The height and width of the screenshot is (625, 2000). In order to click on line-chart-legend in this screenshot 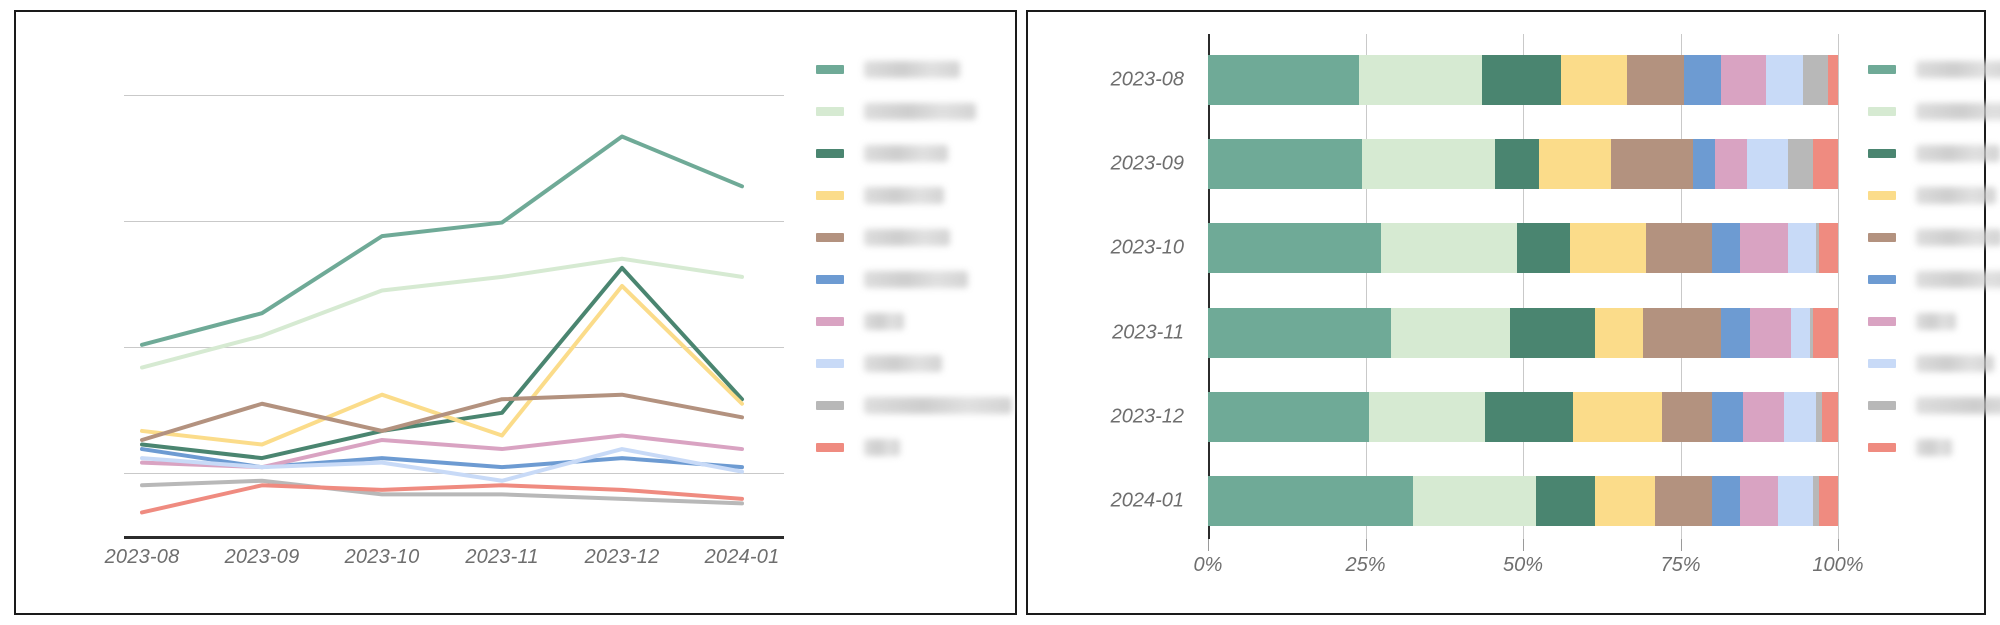, I will do `click(914, 258)`.